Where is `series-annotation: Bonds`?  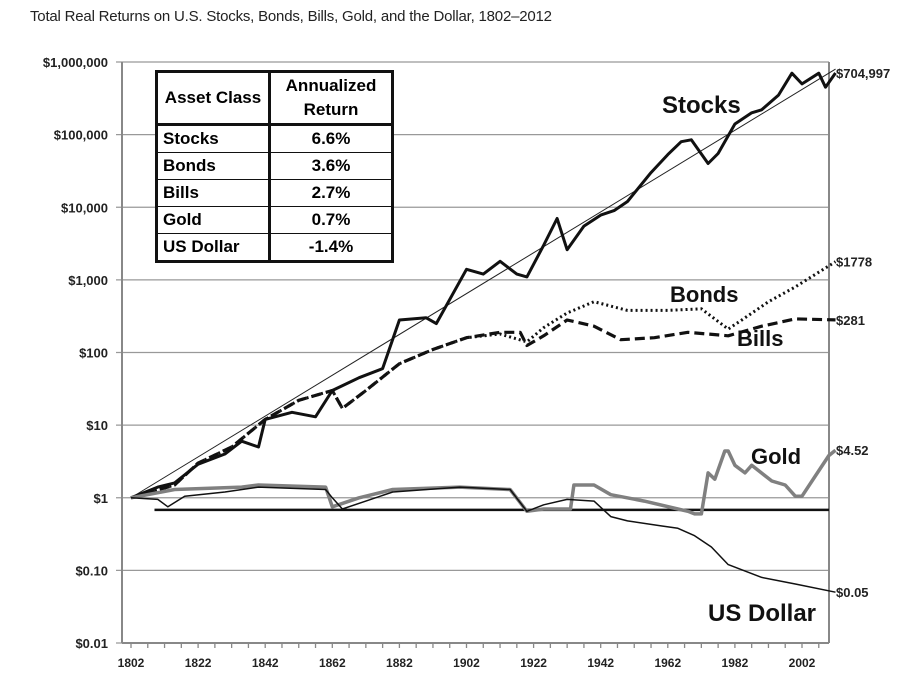 series-annotation: Bonds is located at coordinates (704, 294).